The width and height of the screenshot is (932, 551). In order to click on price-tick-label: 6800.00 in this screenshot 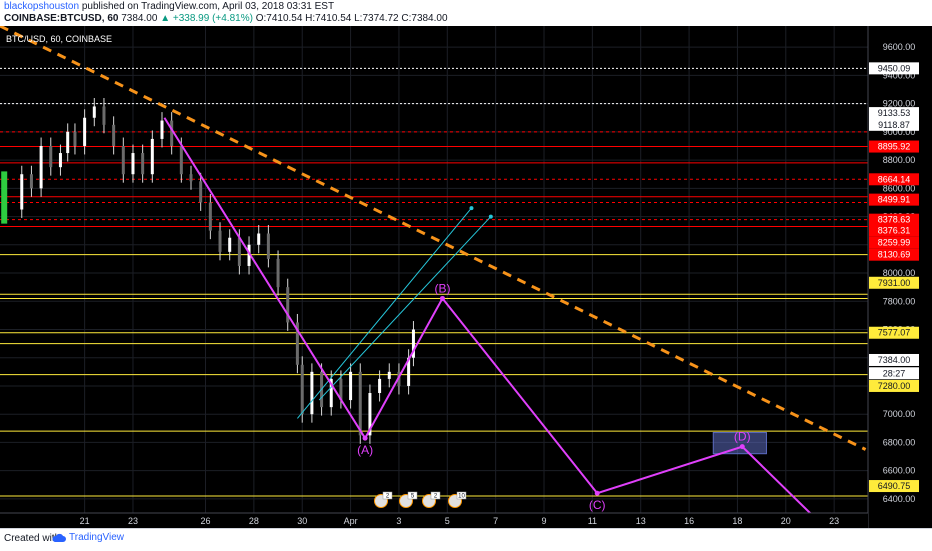, I will do `click(899, 442)`.